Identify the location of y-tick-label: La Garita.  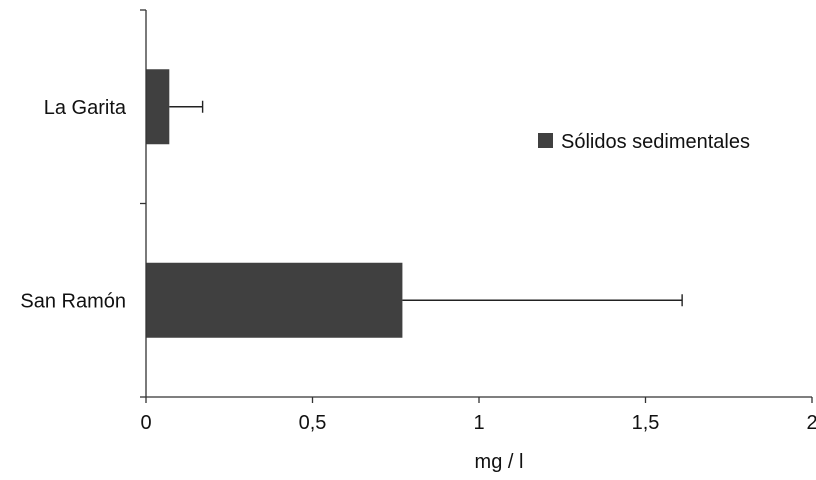
(85, 108).